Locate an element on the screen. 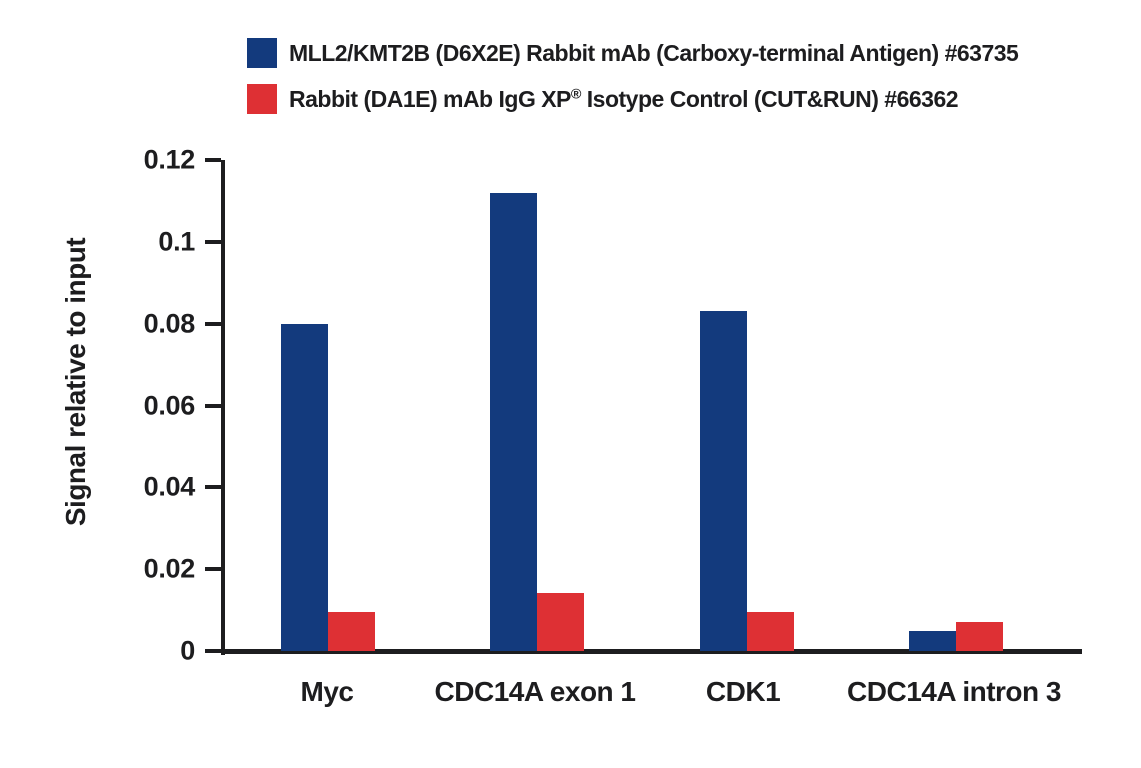  registered-trademark-symbol: ® is located at coordinates (576, 93).